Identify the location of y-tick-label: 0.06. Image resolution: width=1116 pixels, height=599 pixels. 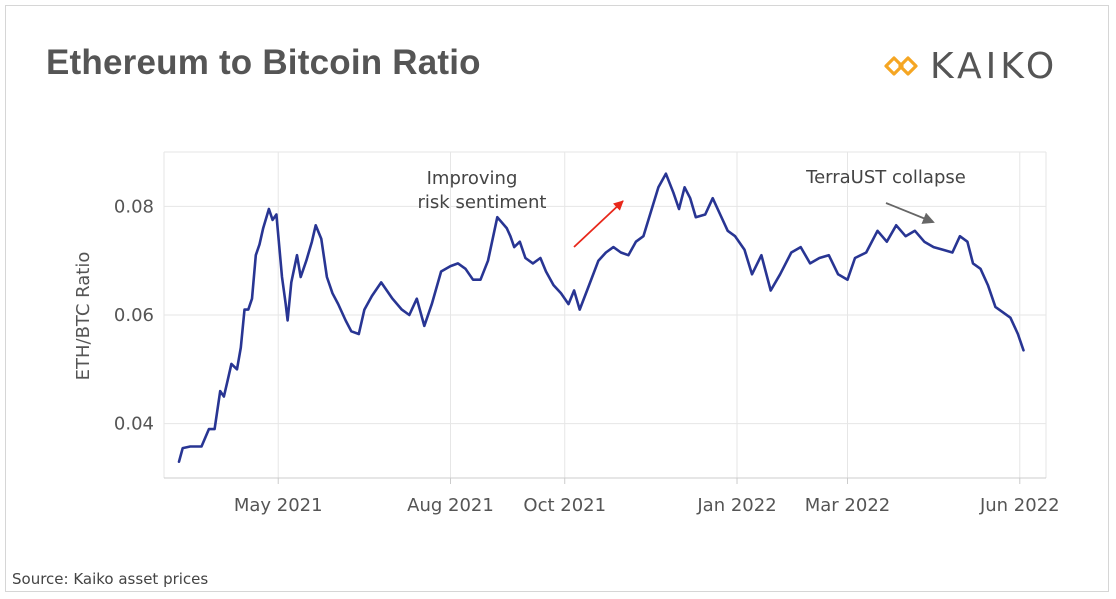
(134, 315).